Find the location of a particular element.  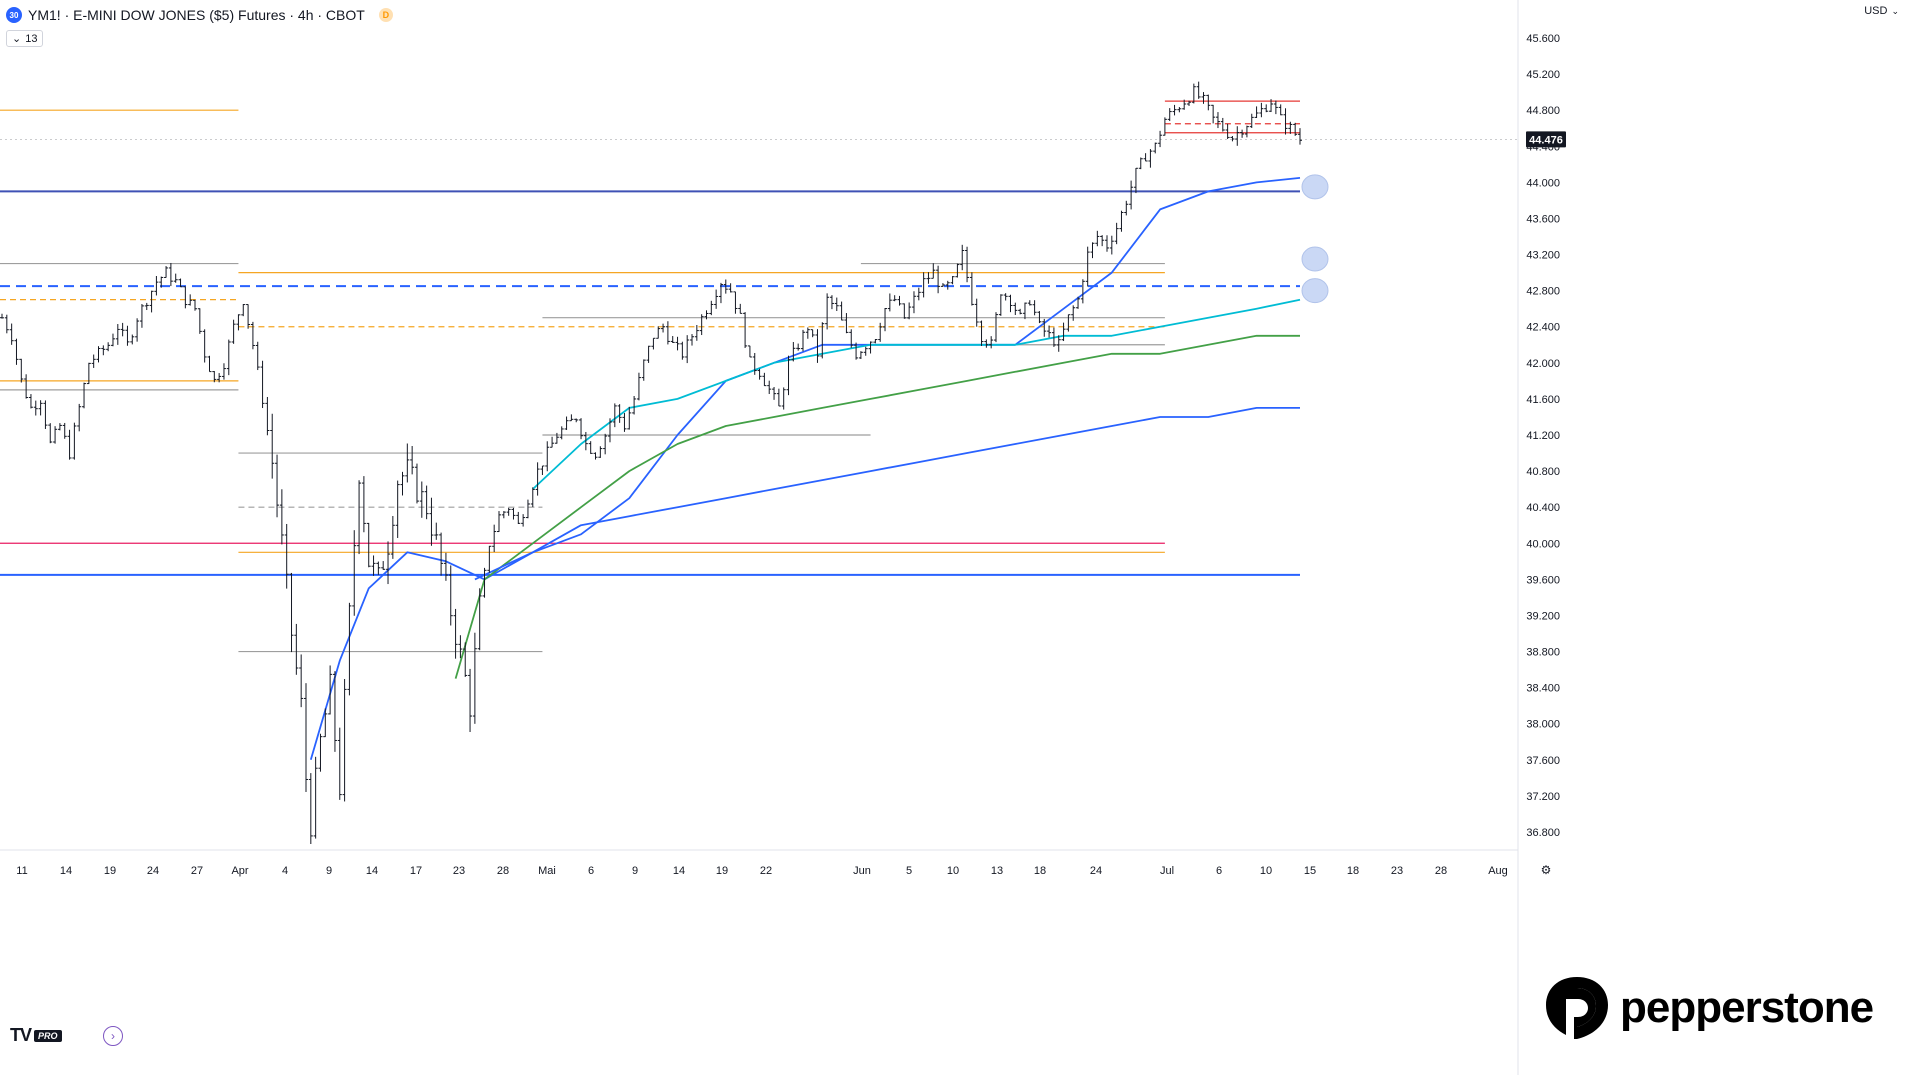

go-to-realtime-button: › is located at coordinates (113, 1036).